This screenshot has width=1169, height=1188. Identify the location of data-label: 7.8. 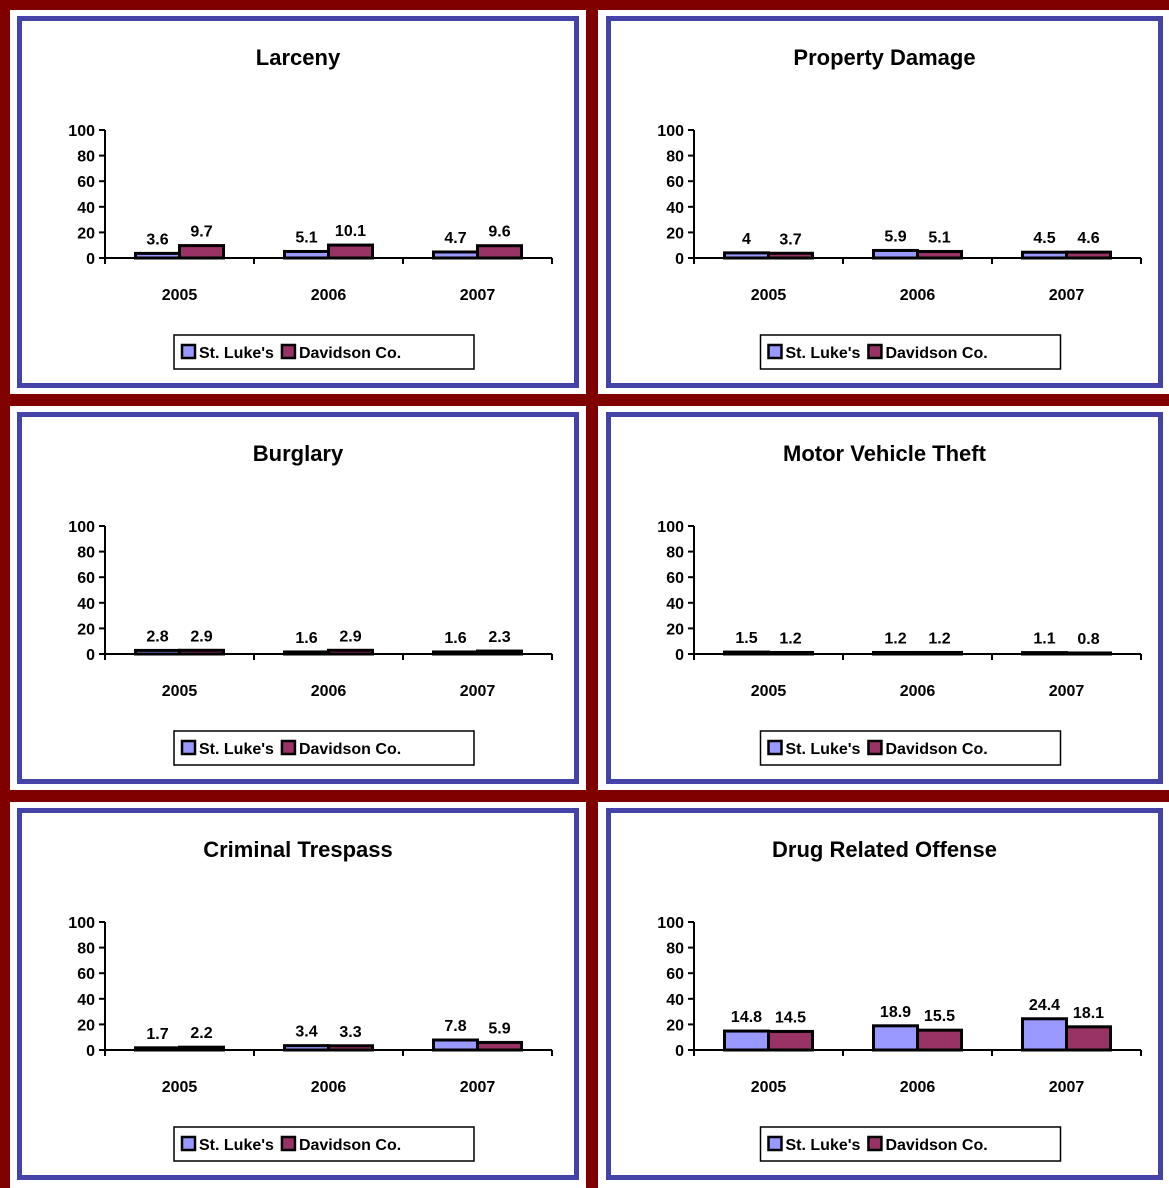
(455, 1026).